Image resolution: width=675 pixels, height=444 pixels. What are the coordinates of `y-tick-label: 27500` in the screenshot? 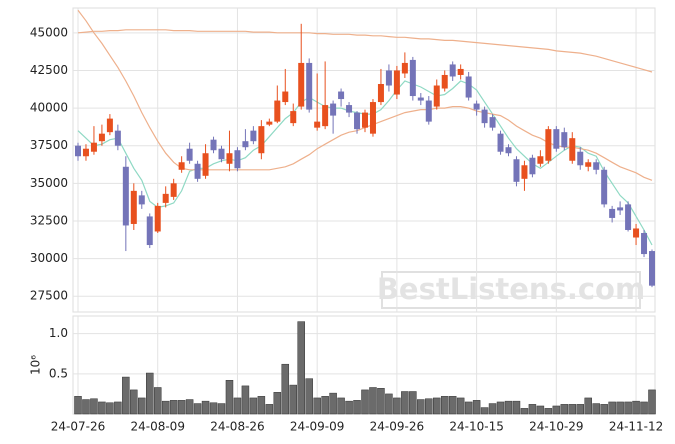 It's located at (49, 296).